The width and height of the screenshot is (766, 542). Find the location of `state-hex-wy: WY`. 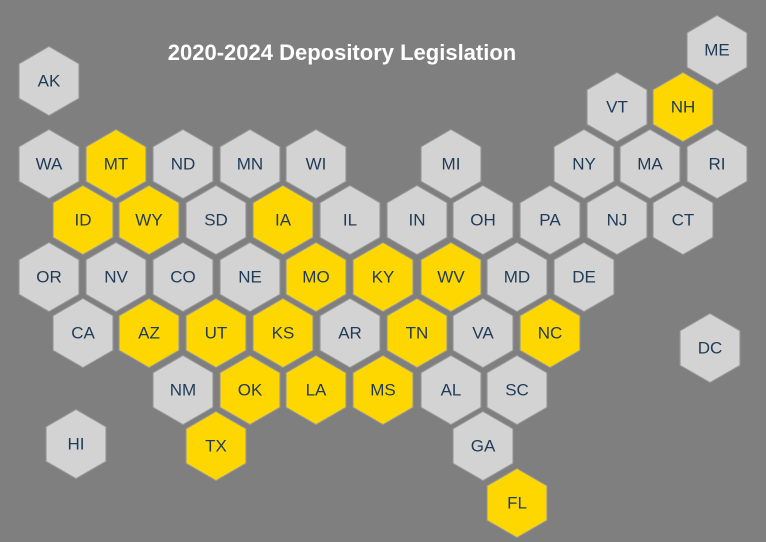

state-hex-wy: WY is located at coordinates (149, 220).